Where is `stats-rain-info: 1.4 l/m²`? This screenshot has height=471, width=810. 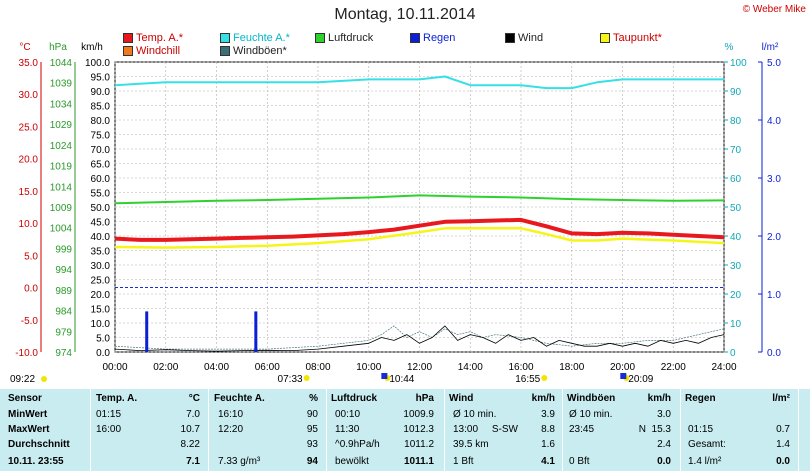 stats-rain-info: 1.4 l/m² is located at coordinates (705, 461).